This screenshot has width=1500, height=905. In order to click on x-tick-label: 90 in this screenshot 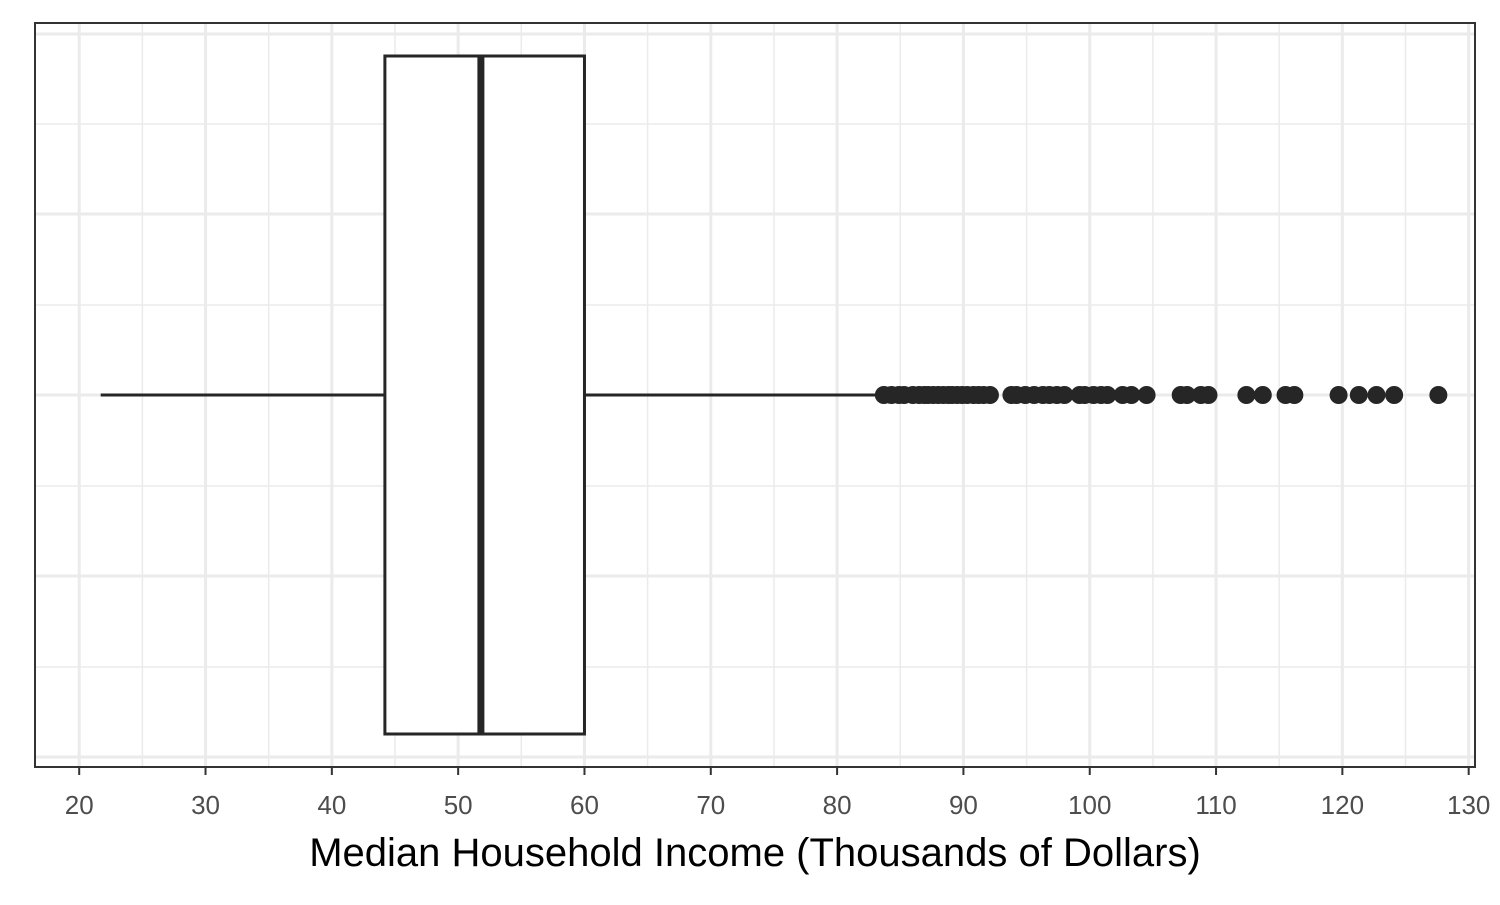, I will do `click(963, 805)`.